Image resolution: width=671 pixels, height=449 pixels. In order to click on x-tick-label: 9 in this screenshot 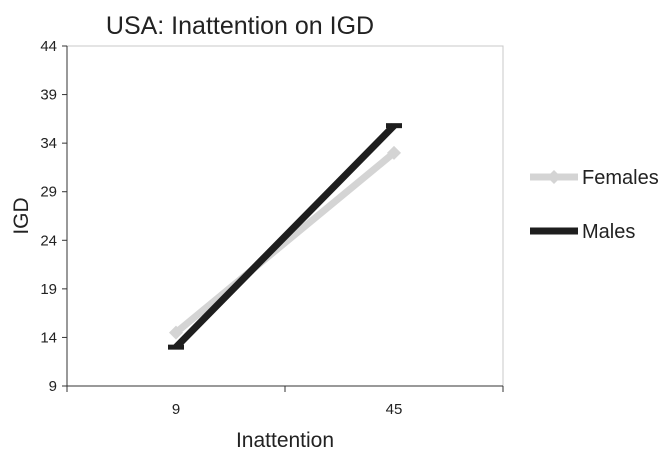, I will do `click(176, 409)`.